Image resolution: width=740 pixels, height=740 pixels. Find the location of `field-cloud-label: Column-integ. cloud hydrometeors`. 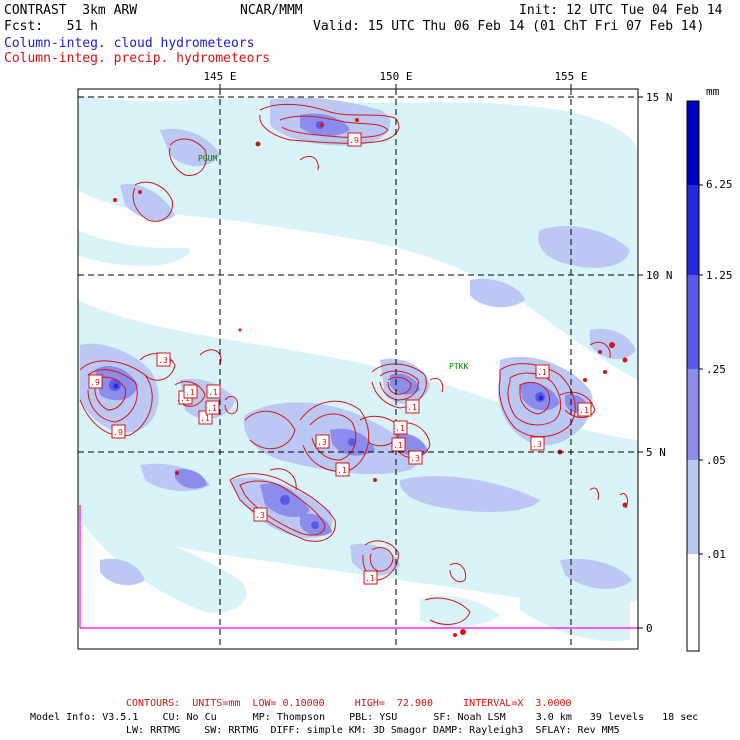

field-cloud-label: Column-integ. cloud hydrometeors is located at coordinates (129, 43).